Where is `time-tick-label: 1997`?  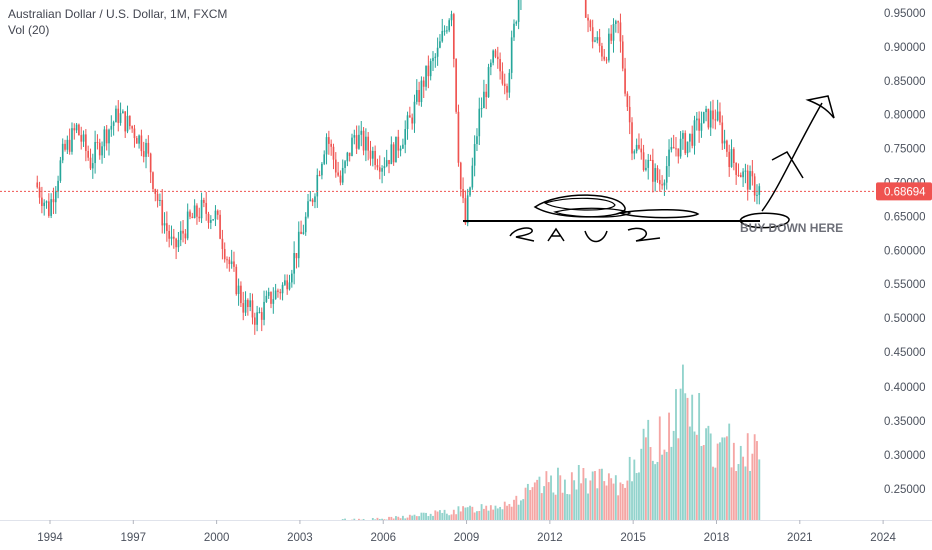 time-tick-label: 1997 is located at coordinates (134, 538).